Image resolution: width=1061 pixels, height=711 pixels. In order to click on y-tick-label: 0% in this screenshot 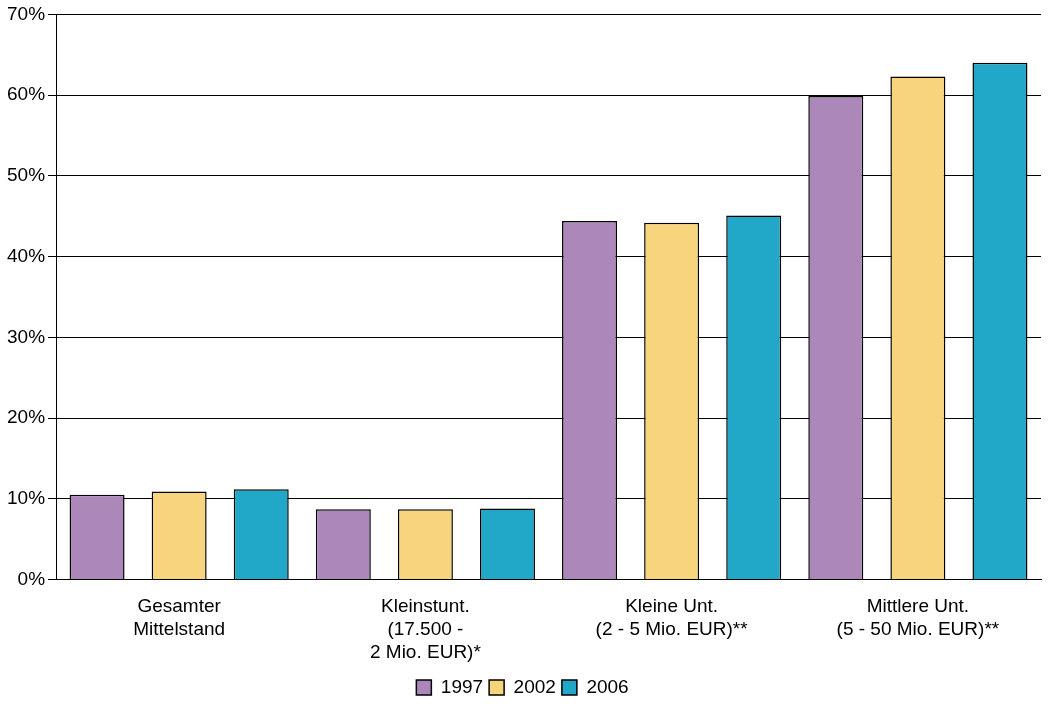, I will do `click(31, 578)`.